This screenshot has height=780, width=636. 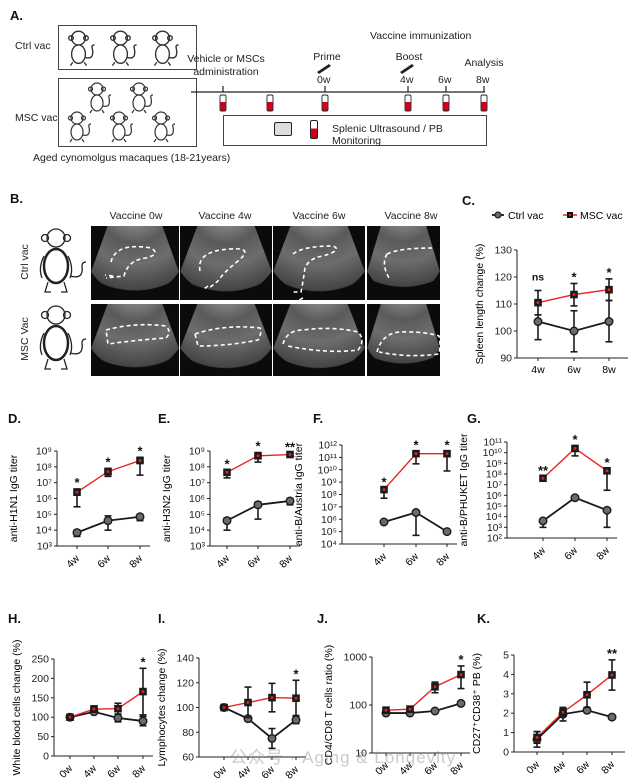 What do you see at coordinates (474, 418) in the screenshot?
I see `panel-label-g: G.` at bounding box center [474, 418].